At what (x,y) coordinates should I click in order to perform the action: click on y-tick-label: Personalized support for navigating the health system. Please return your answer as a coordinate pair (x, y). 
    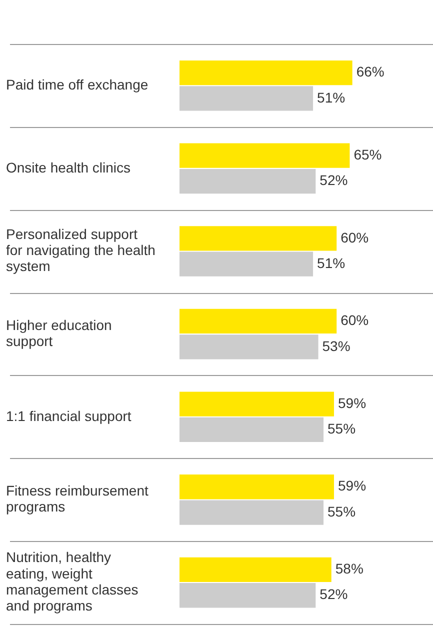
    Looking at the image, I should click on (81, 250).